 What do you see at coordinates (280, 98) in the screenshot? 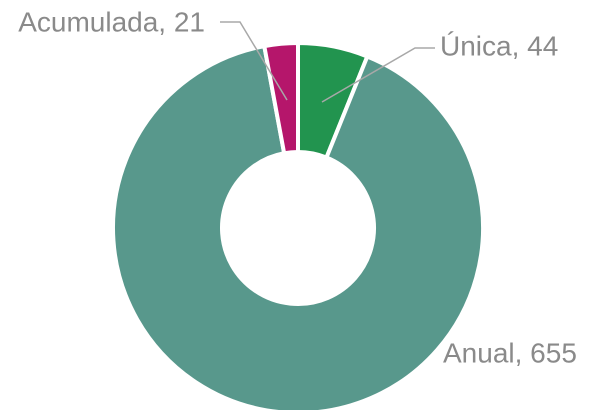
I see `donut-slice` at bounding box center [280, 98].